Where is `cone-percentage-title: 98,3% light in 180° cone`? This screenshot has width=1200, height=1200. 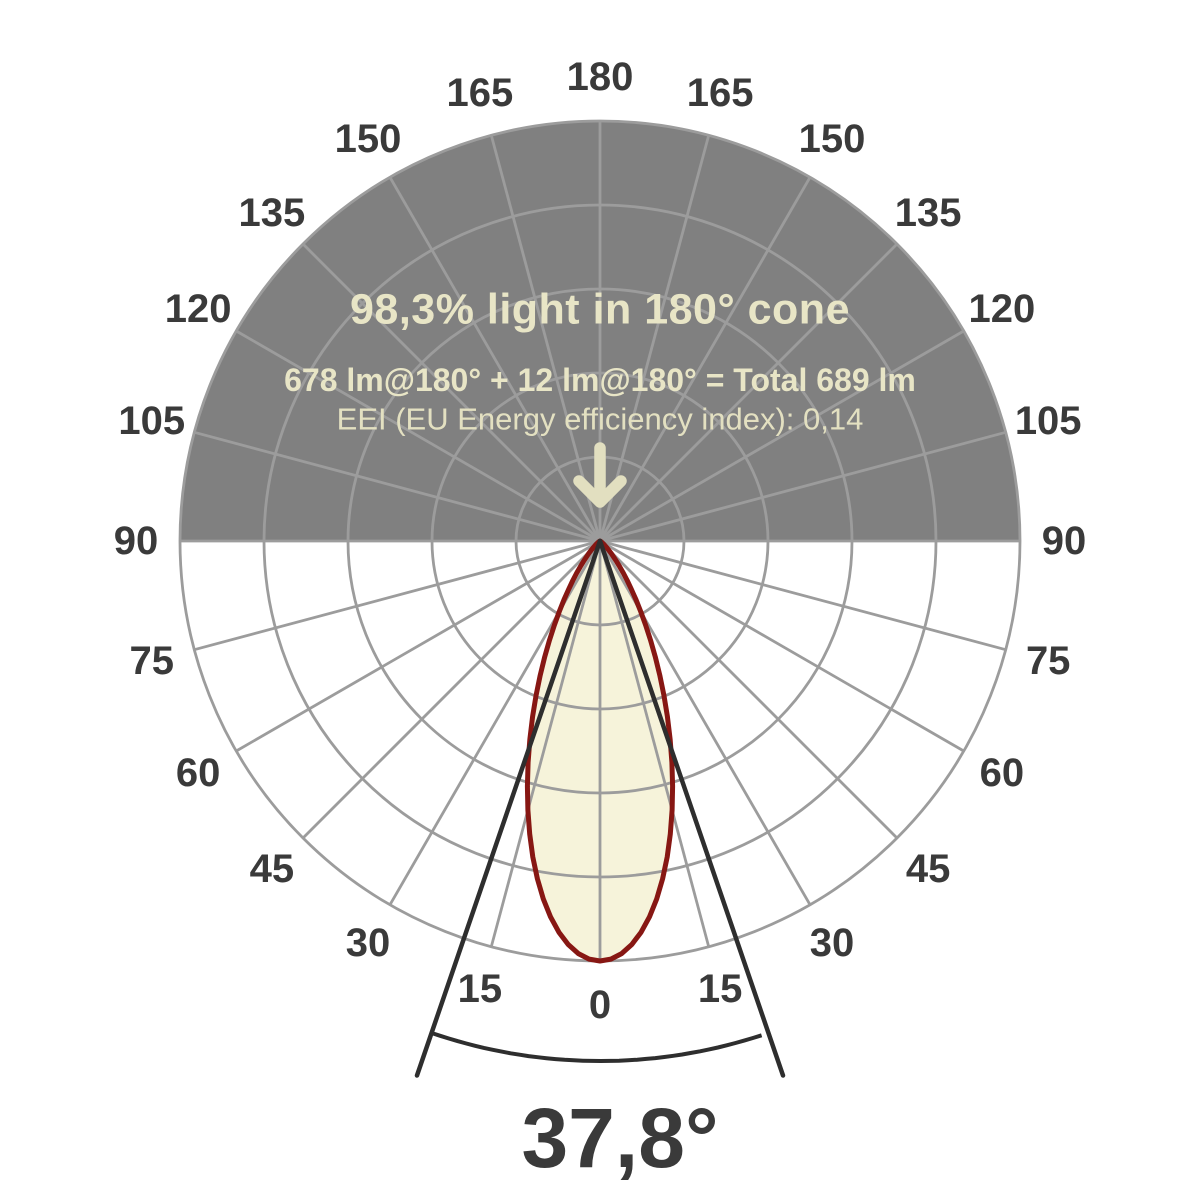 cone-percentage-title: 98,3% light in 180° cone is located at coordinates (600, 309).